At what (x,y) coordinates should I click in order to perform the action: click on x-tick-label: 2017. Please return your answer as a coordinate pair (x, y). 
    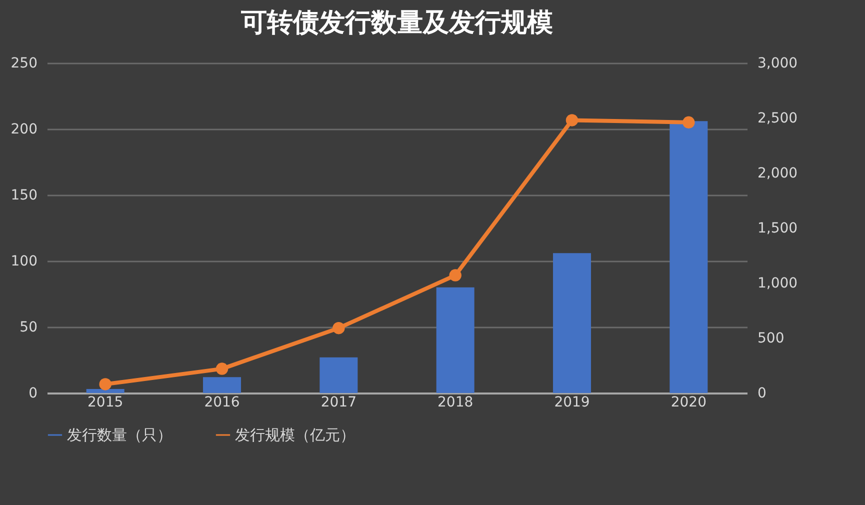
    Looking at the image, I should click on (338, 402).